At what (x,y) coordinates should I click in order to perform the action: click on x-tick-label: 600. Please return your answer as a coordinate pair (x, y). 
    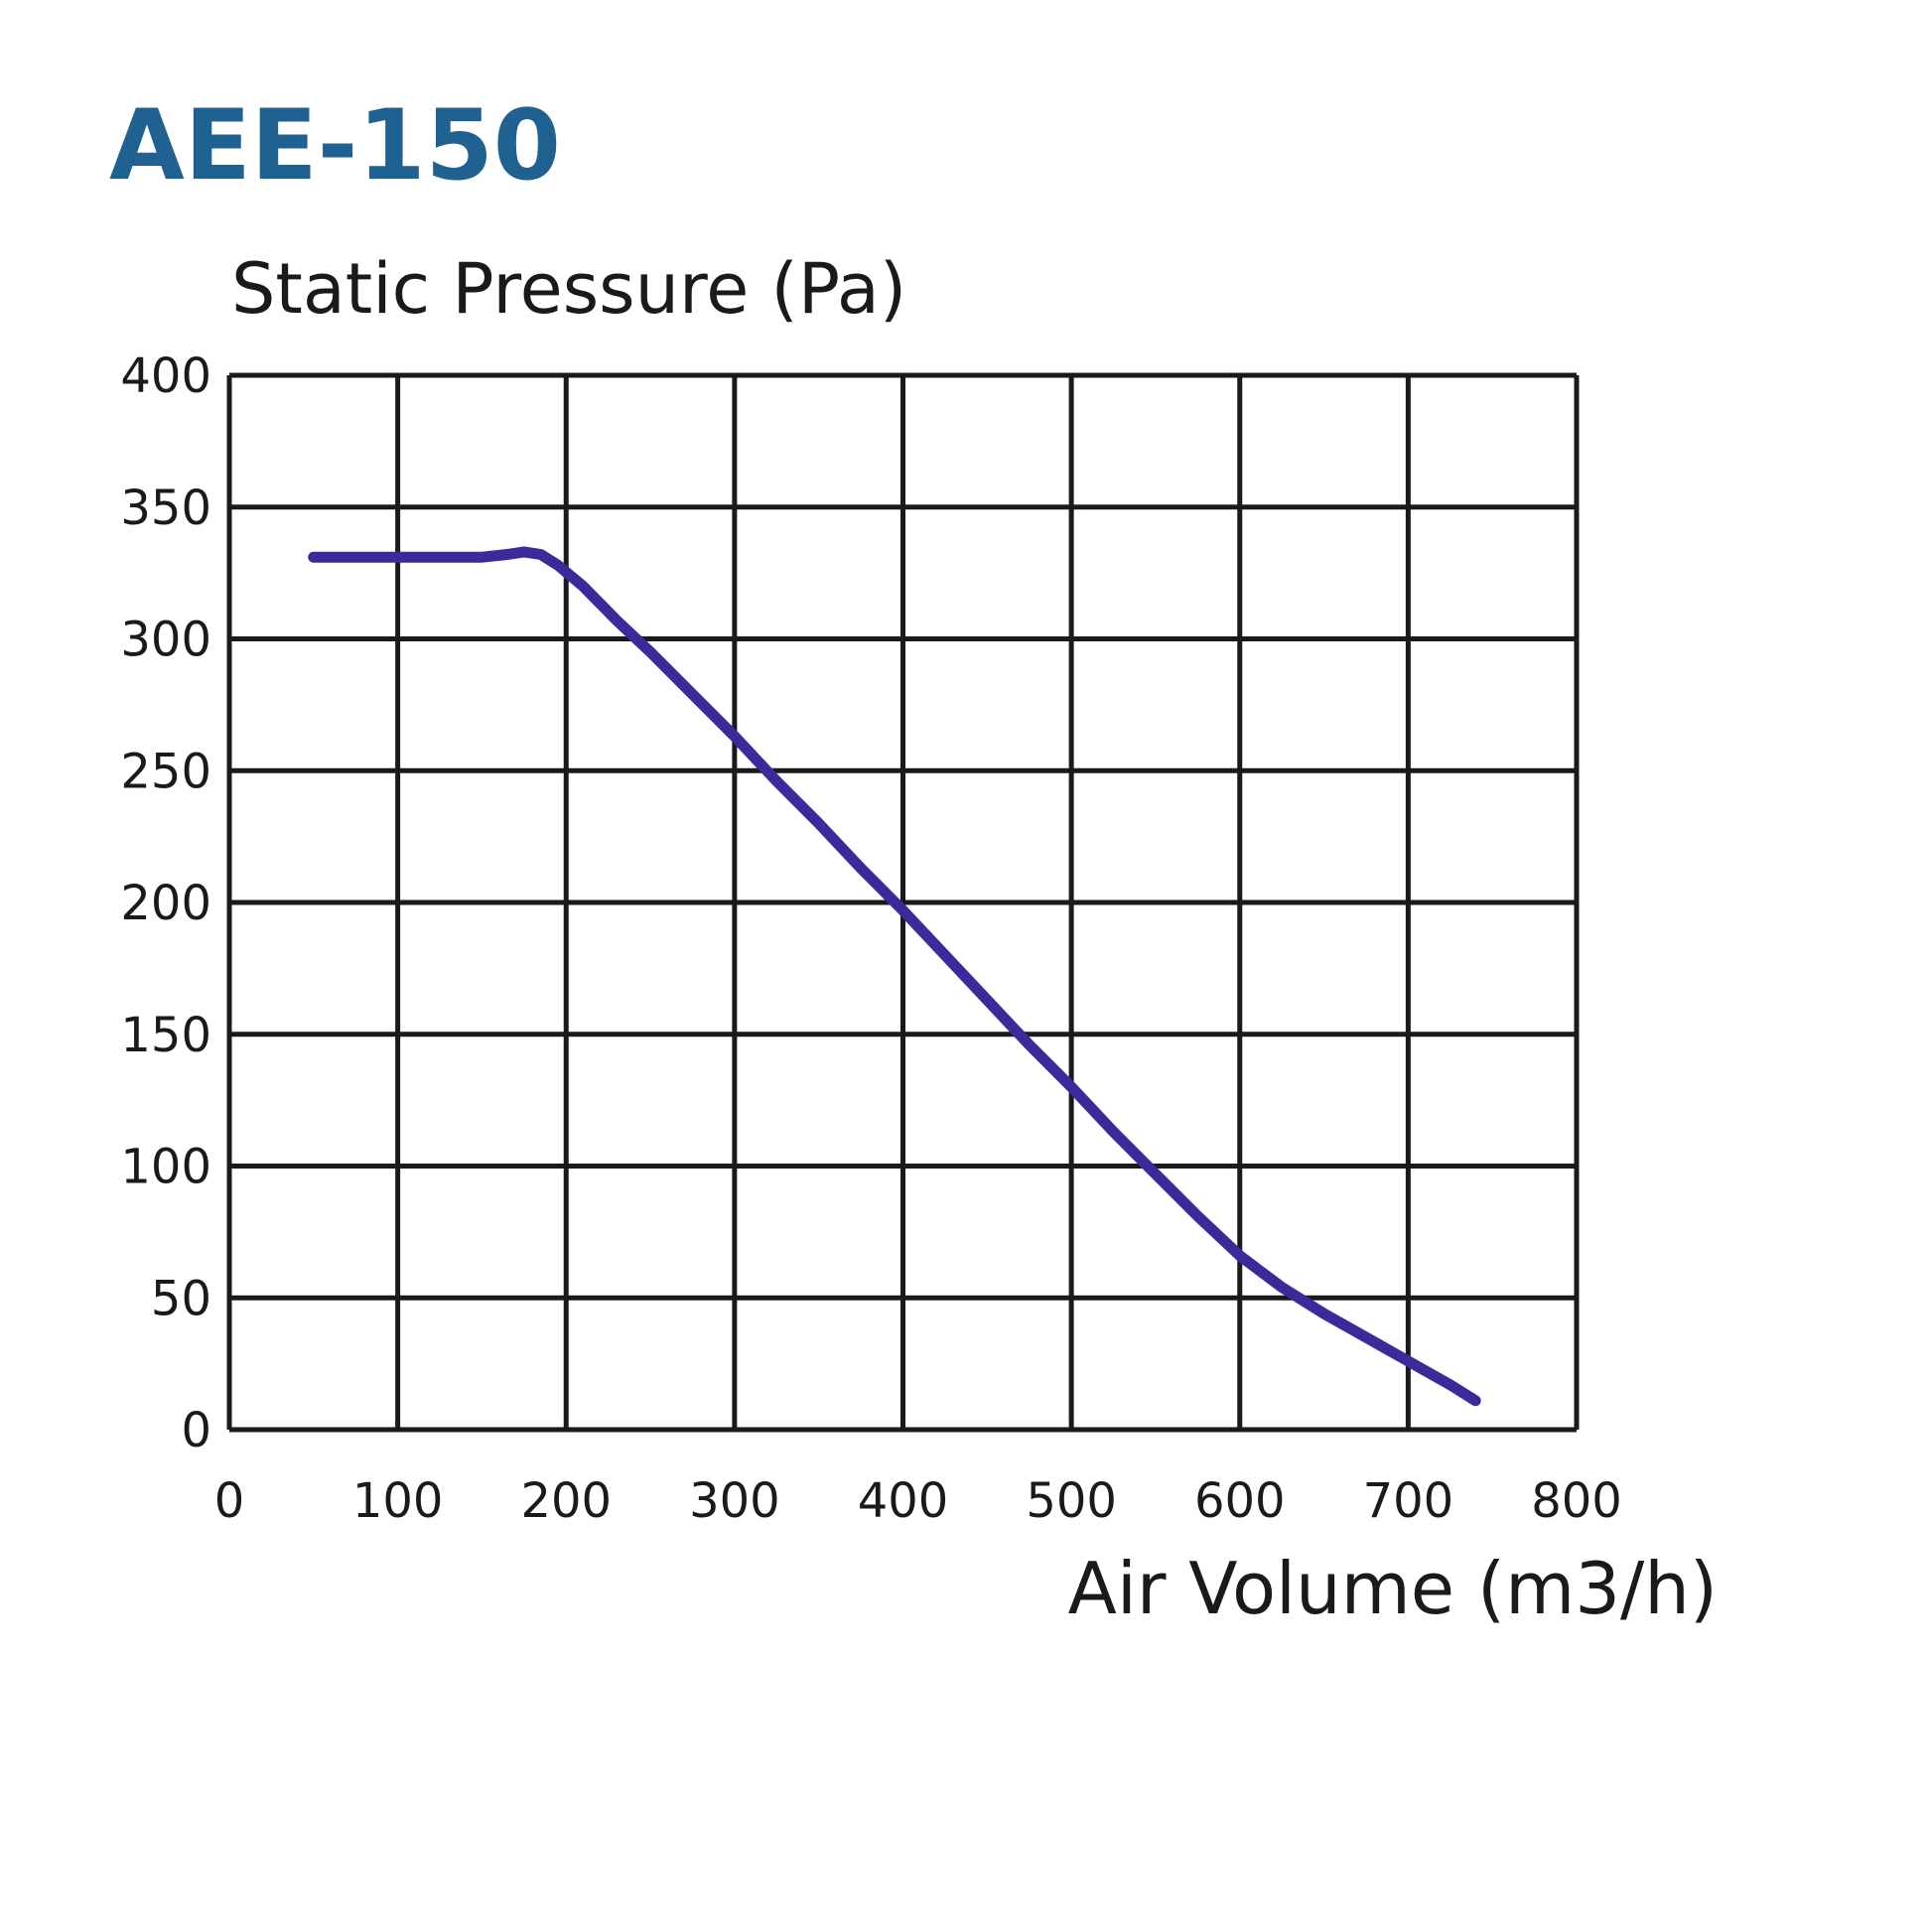
    Looking at the image, I should click on (1240, 1501).